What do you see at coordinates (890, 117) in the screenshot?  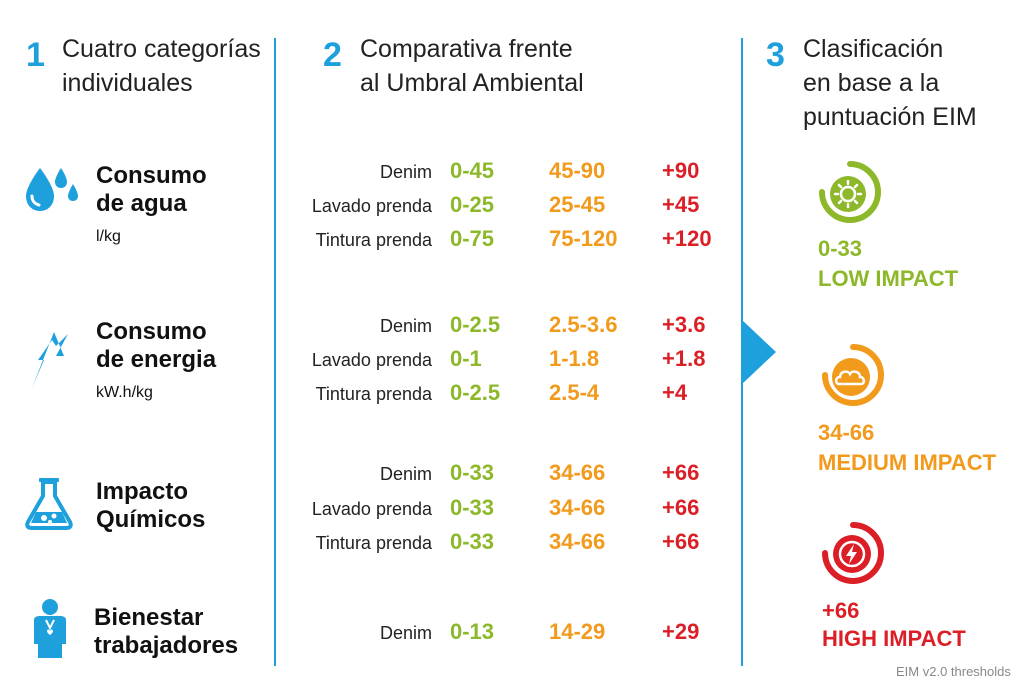 I see `heading-line: puntuación EIM` at bounding box center [890, 117].